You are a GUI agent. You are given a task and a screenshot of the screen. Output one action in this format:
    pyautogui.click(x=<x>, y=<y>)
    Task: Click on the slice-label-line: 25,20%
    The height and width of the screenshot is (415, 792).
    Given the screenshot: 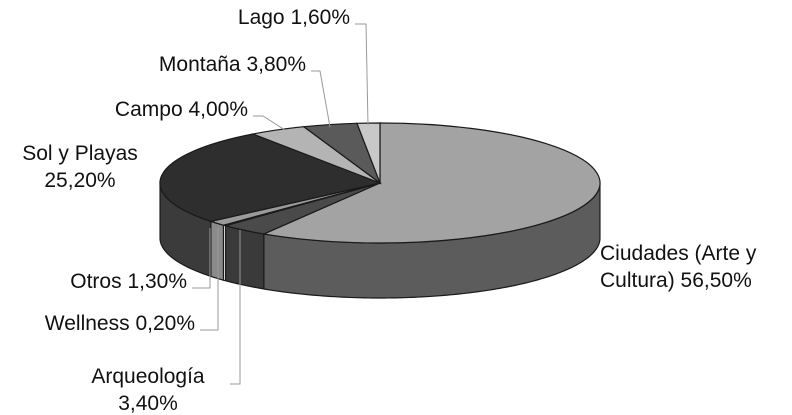 What is the action you would take?
    pyautogui.click(x=79, y=180)
    